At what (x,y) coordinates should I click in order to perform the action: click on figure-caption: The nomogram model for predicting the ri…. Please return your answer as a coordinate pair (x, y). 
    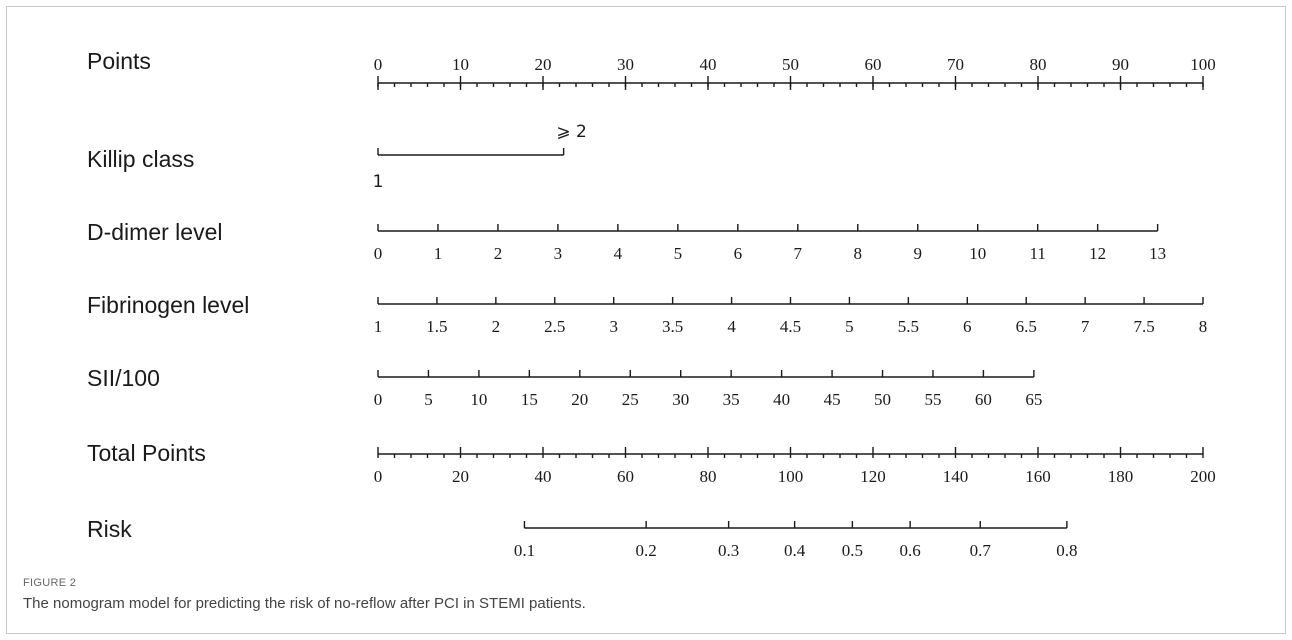
    Looking at the image, I should click on (304, 603).